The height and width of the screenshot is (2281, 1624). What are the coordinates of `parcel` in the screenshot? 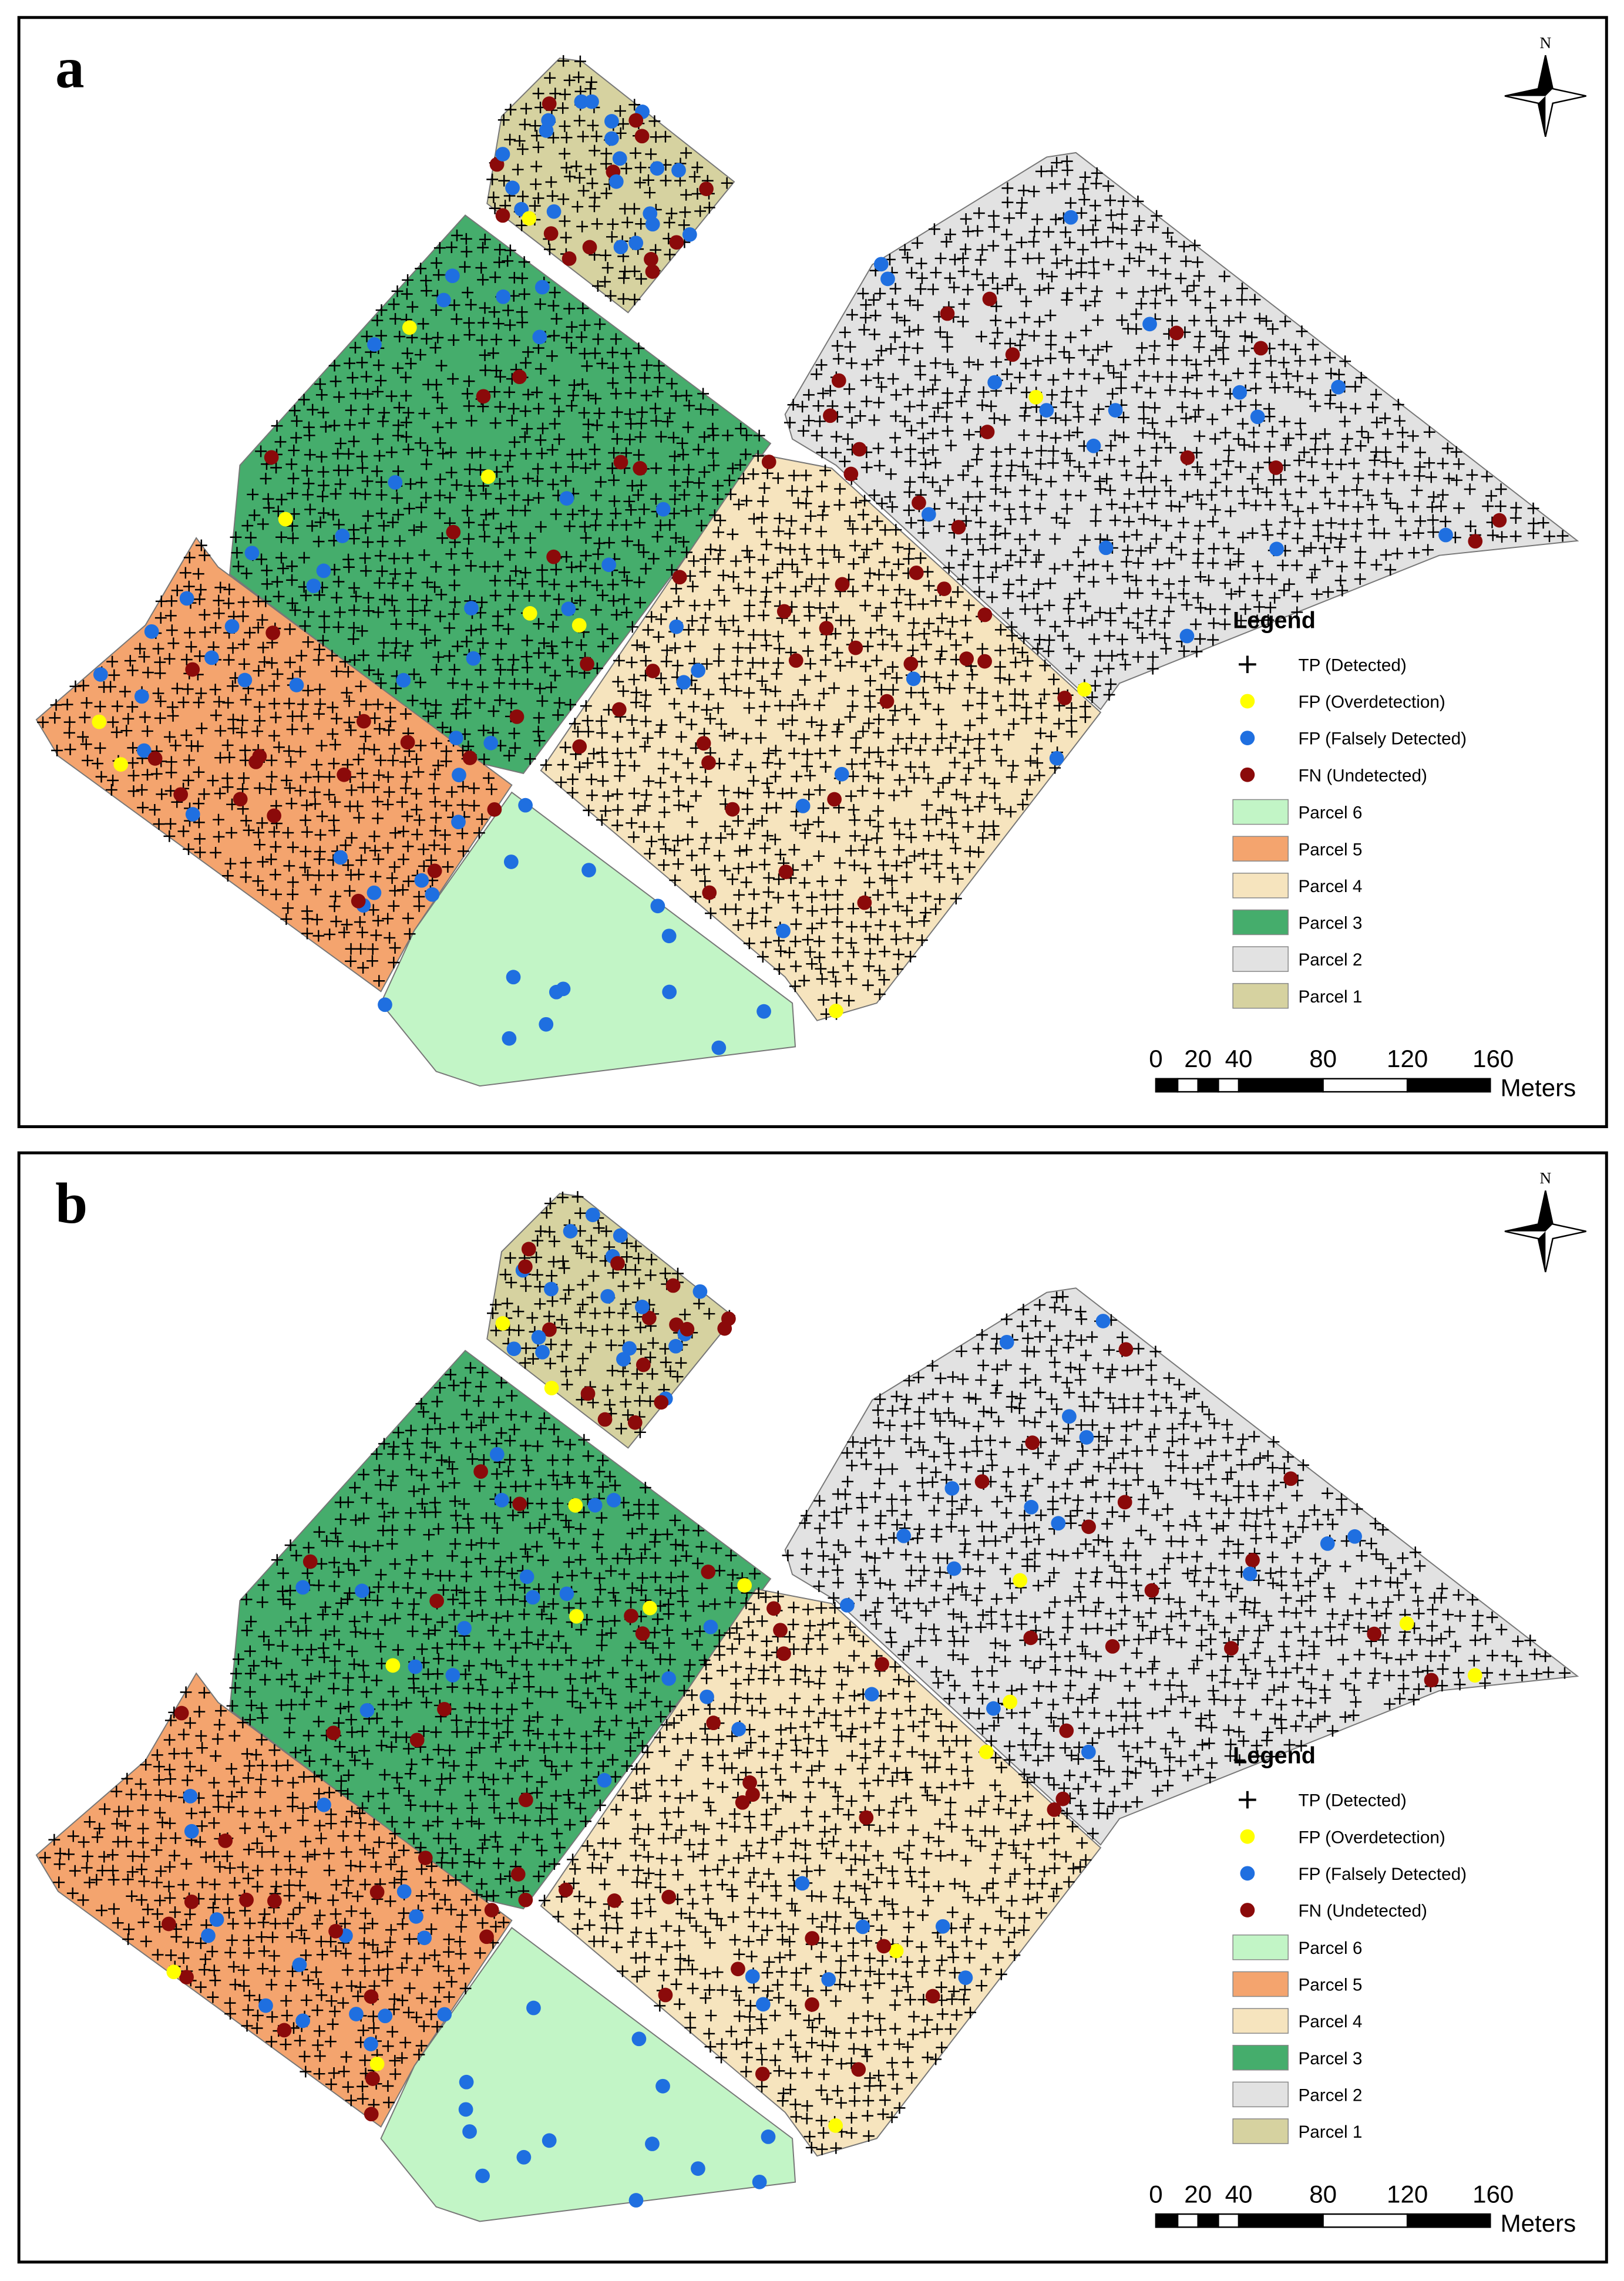 It's located at (1182, 1566).